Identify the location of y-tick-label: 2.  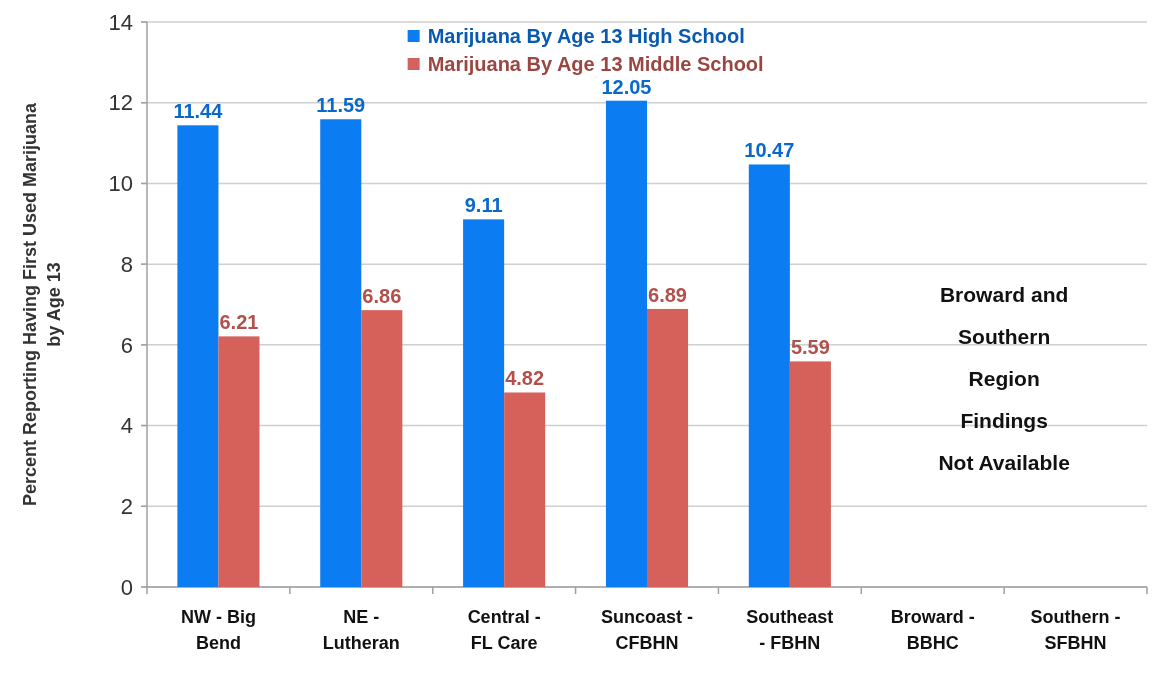
(126, 506).